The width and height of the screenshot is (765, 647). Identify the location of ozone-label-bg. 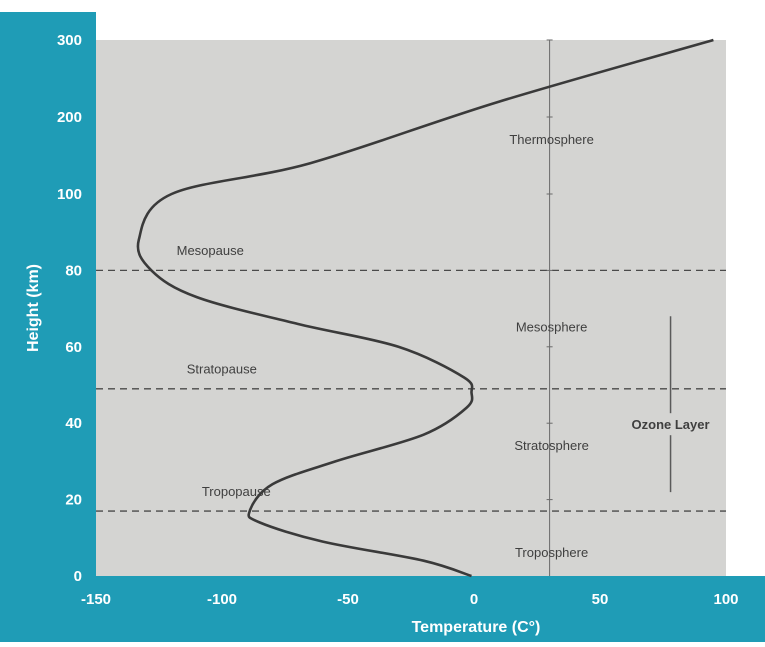
(670, 424).